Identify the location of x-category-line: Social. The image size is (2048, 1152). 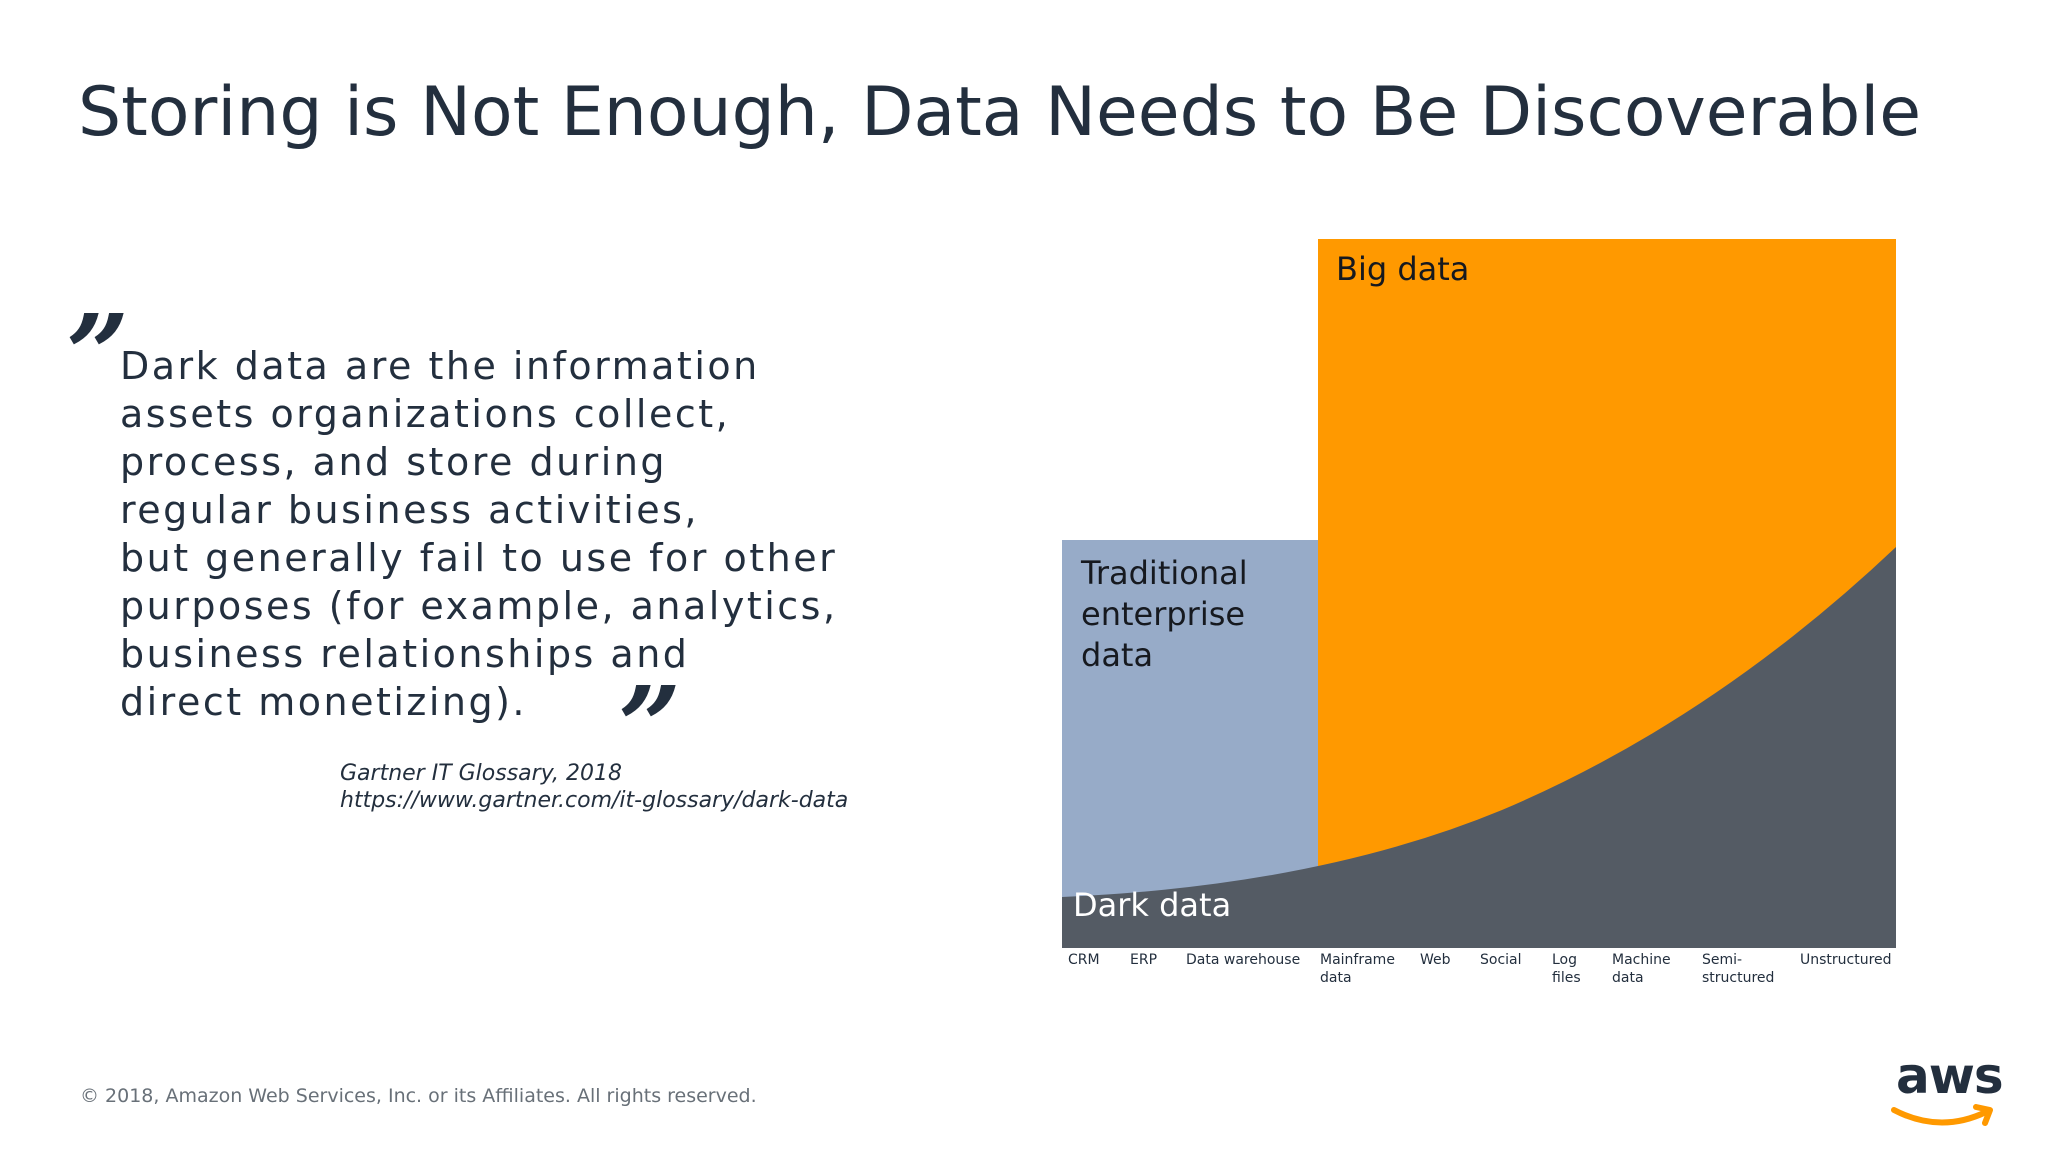
(1501, 960).